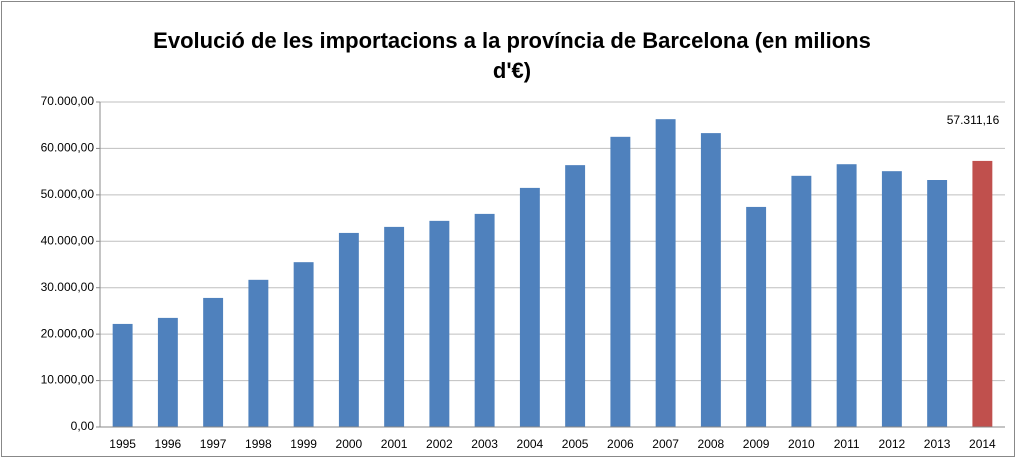  I want to click on y-tick-label: 60.000,00, so click(68, 148).